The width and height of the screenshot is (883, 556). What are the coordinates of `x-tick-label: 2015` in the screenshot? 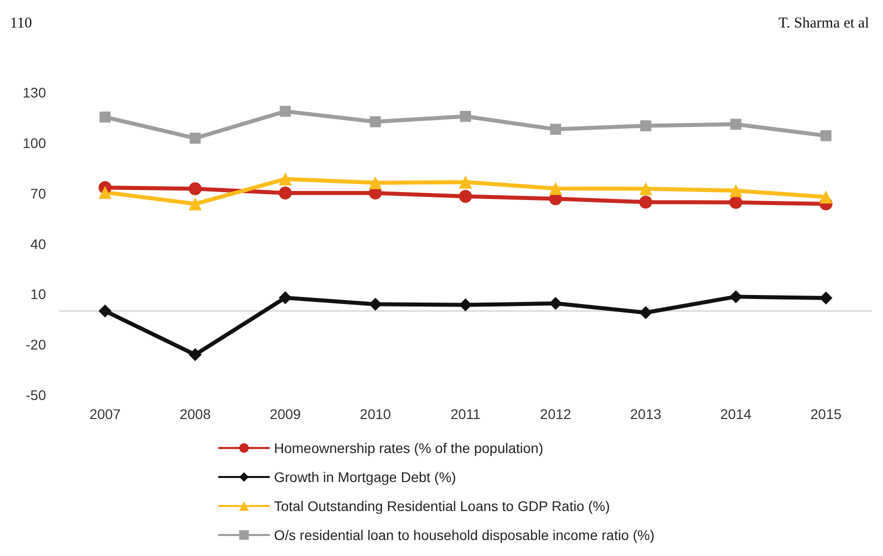 It's located at (826, 414).